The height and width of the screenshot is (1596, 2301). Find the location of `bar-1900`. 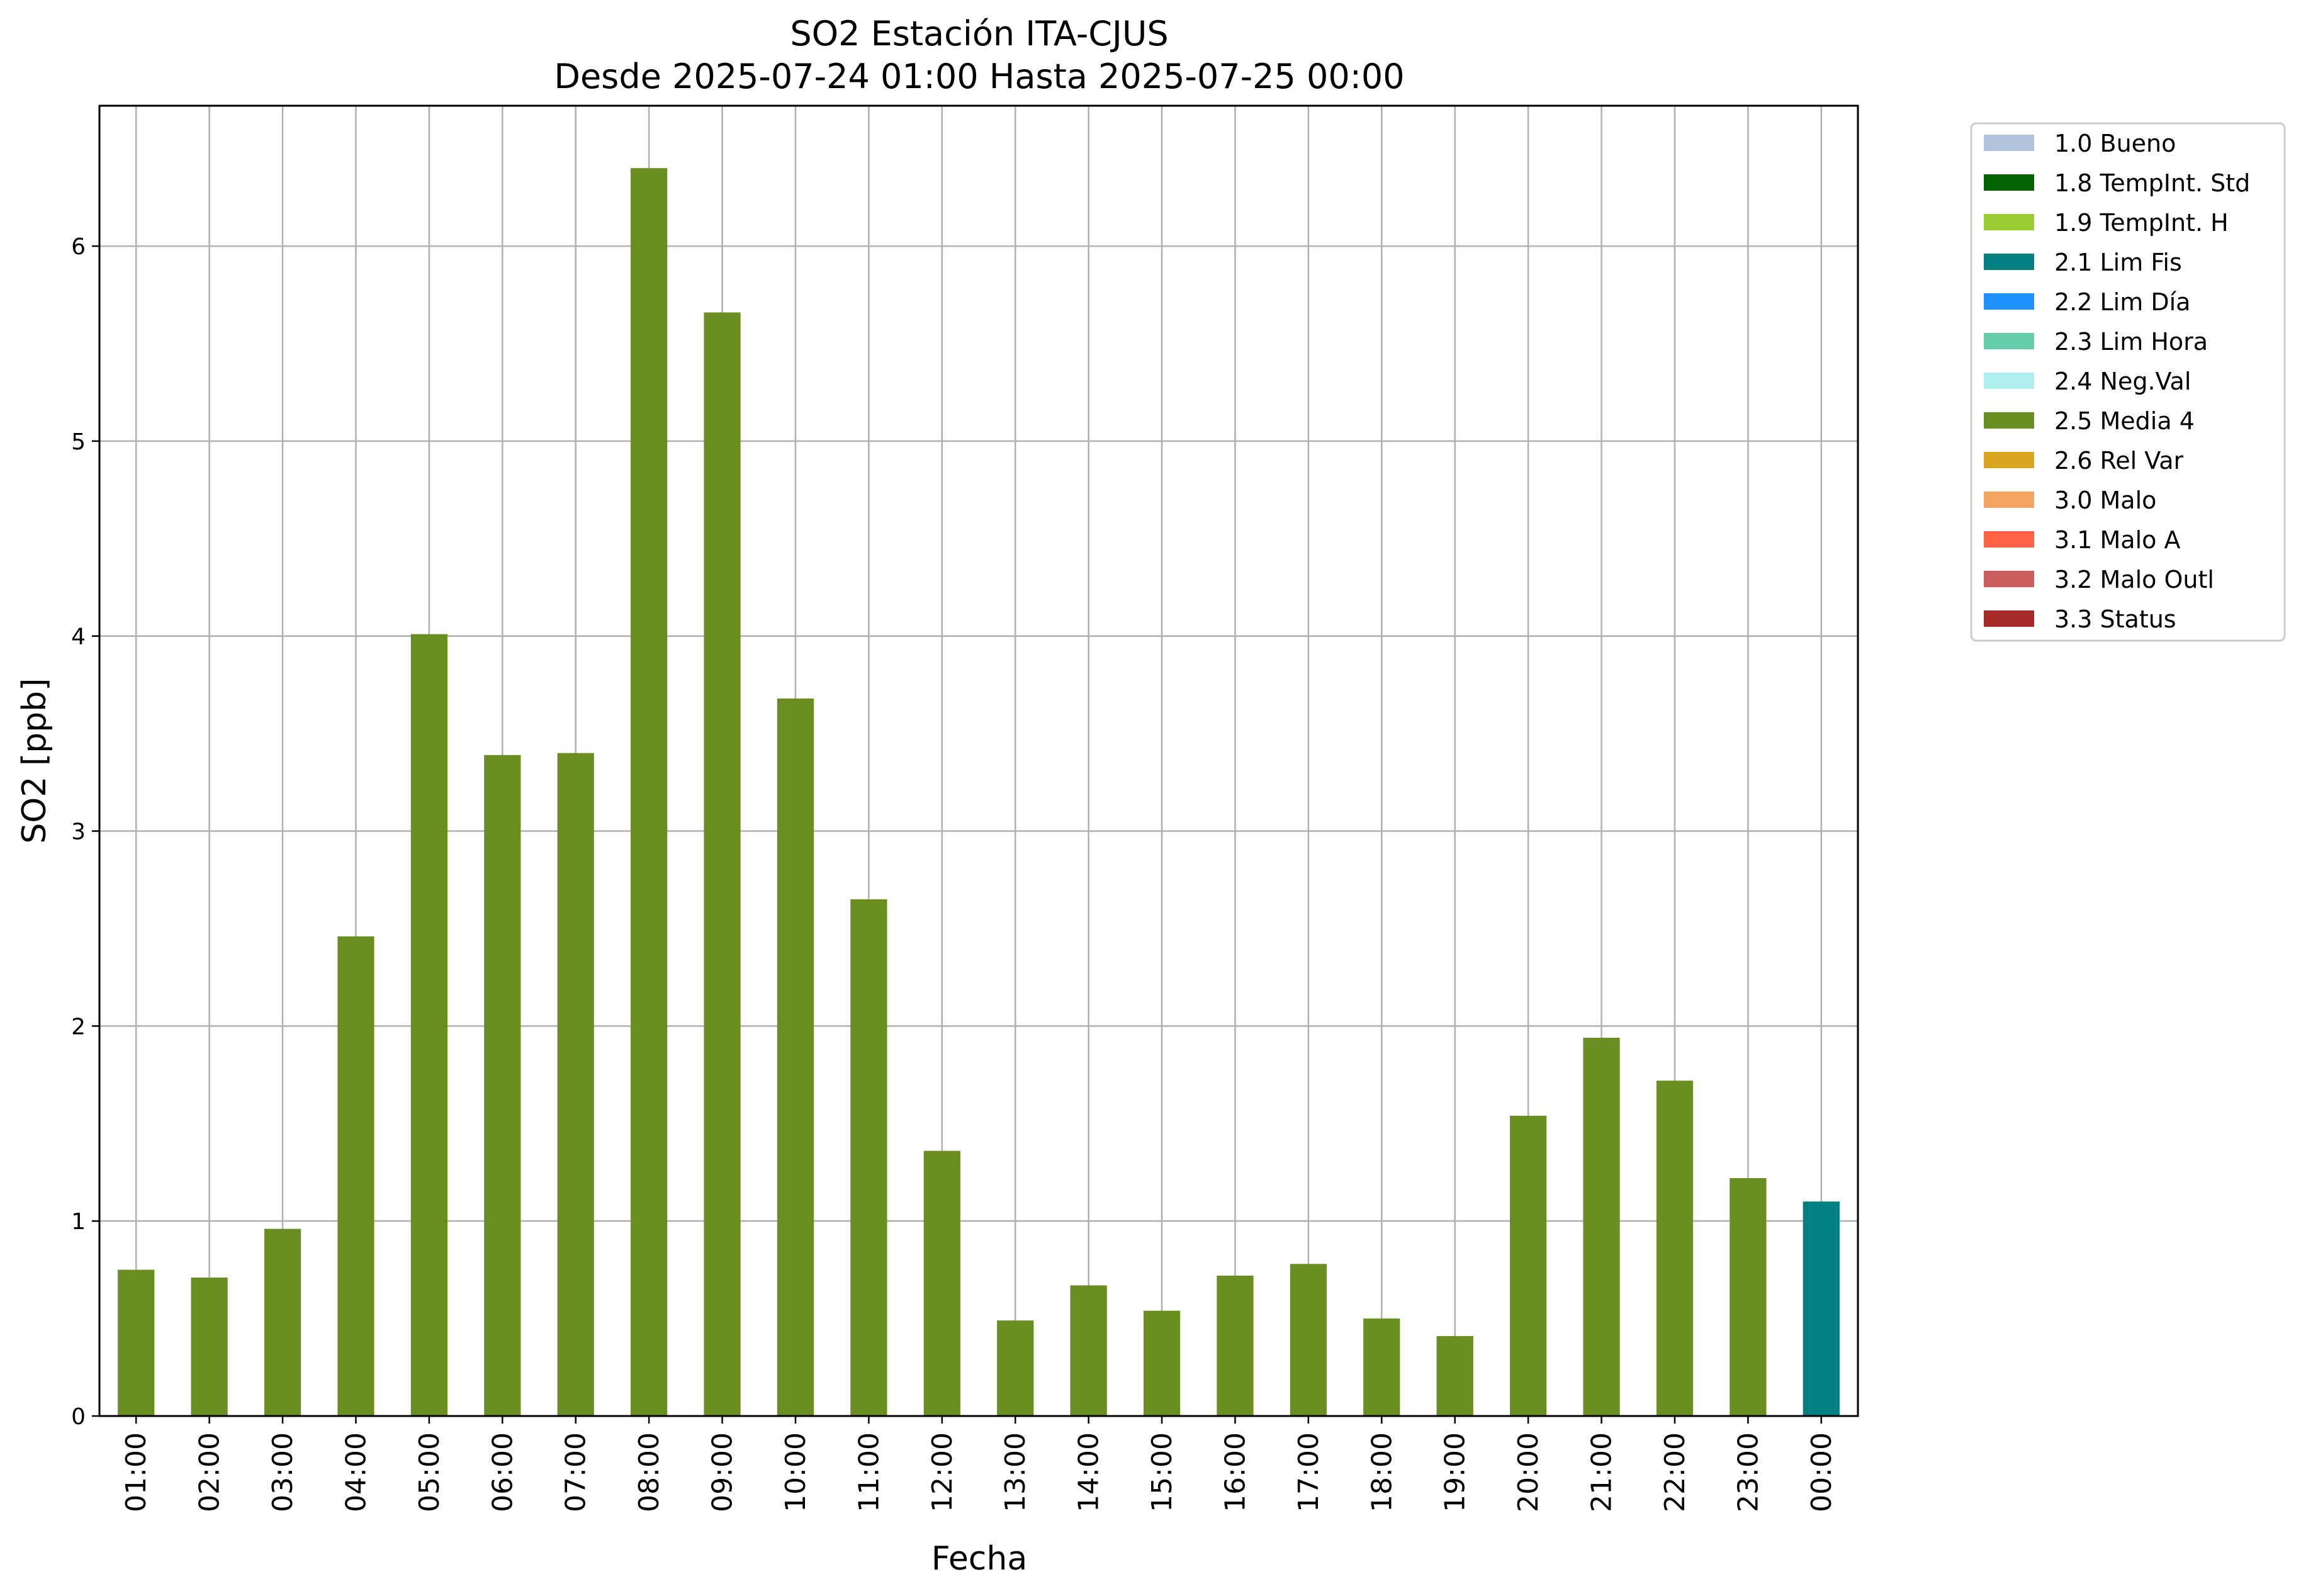

bar-1900 is located at coordinates (1454, 1375).